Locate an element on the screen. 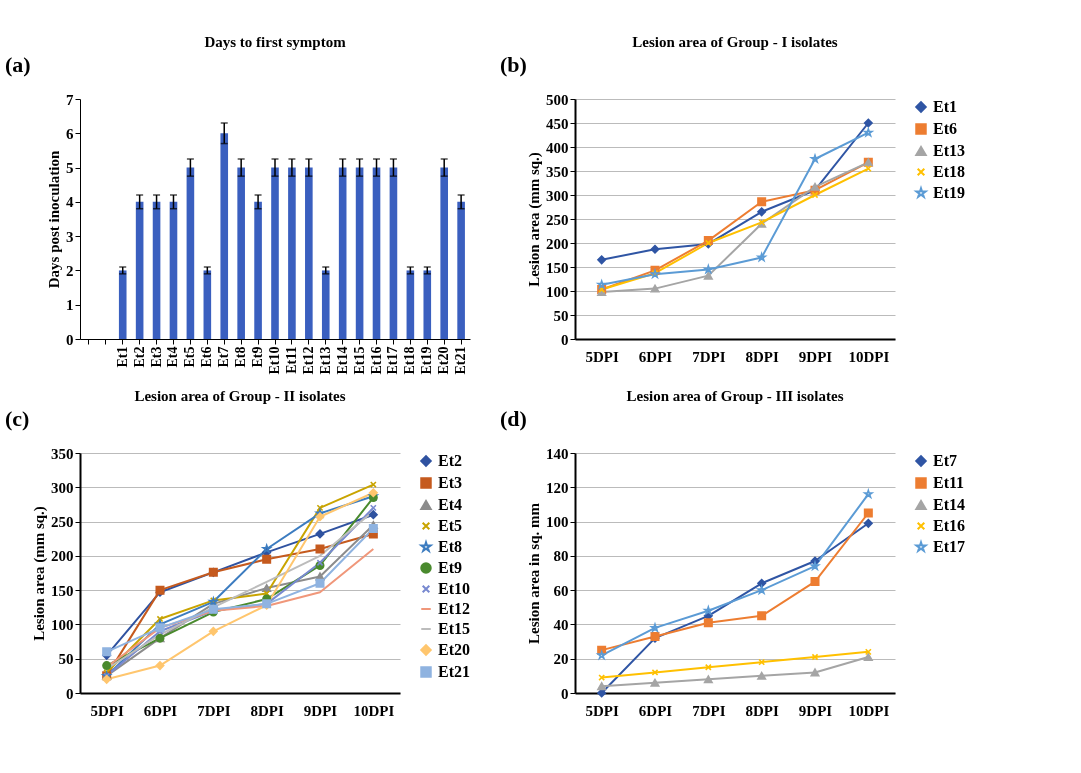 The width and height of the screenshot is (1081, 773). x-tick-label: Et19 is located at coordinates (427, 360).